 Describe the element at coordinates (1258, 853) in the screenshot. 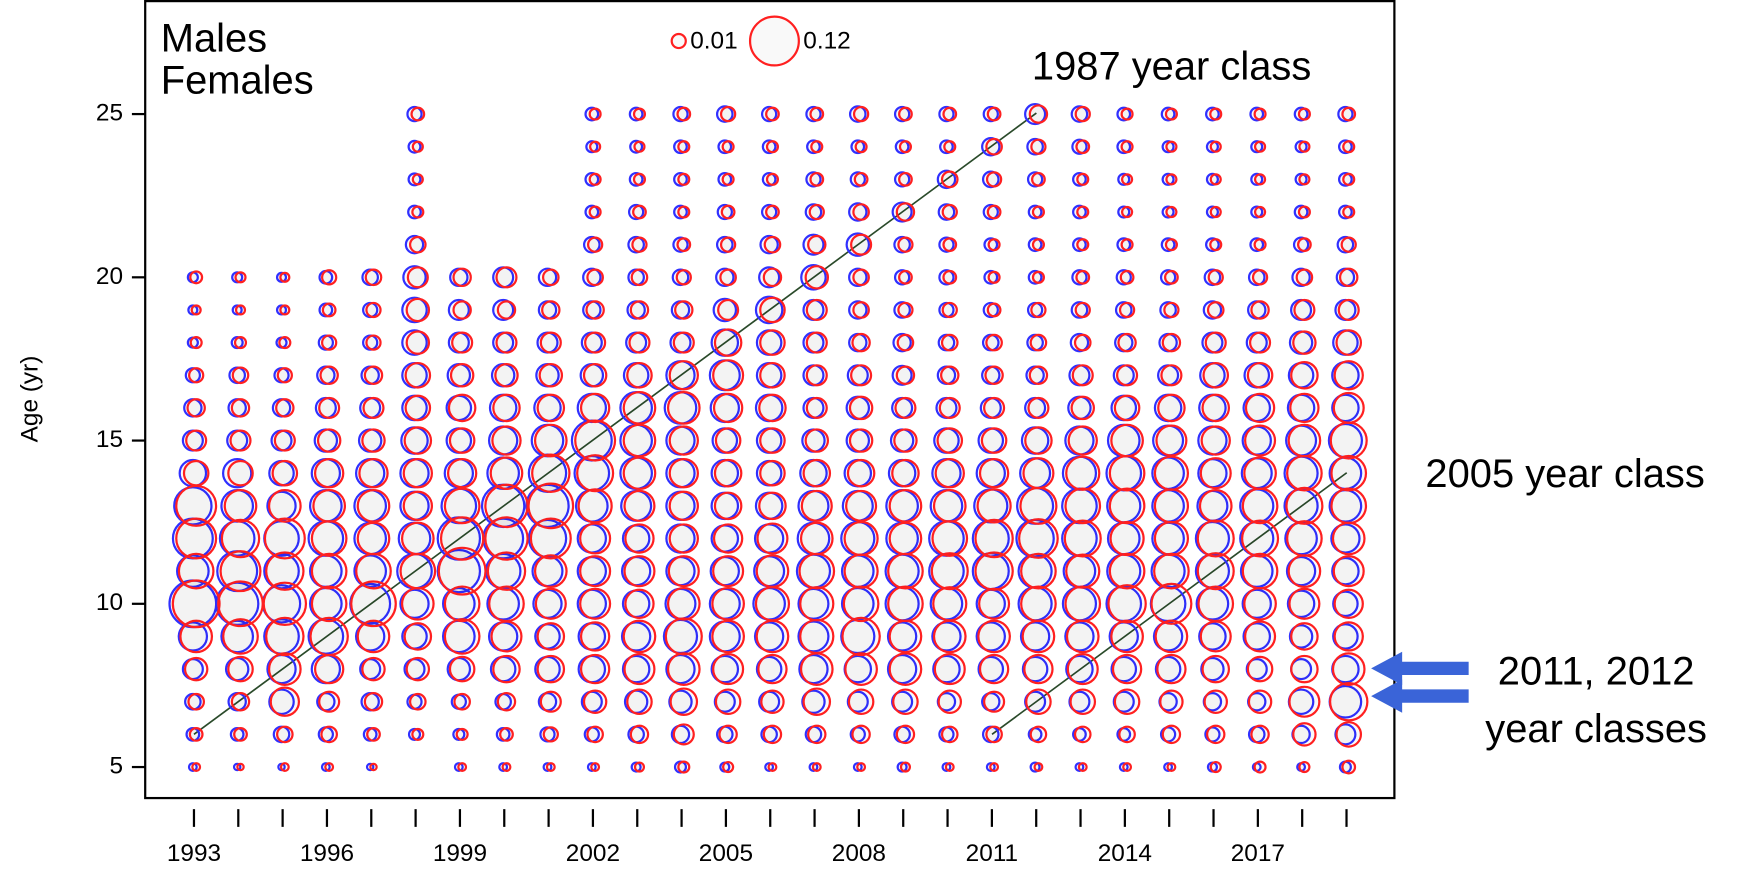

I see `x-tick-label: 2017` at that location.